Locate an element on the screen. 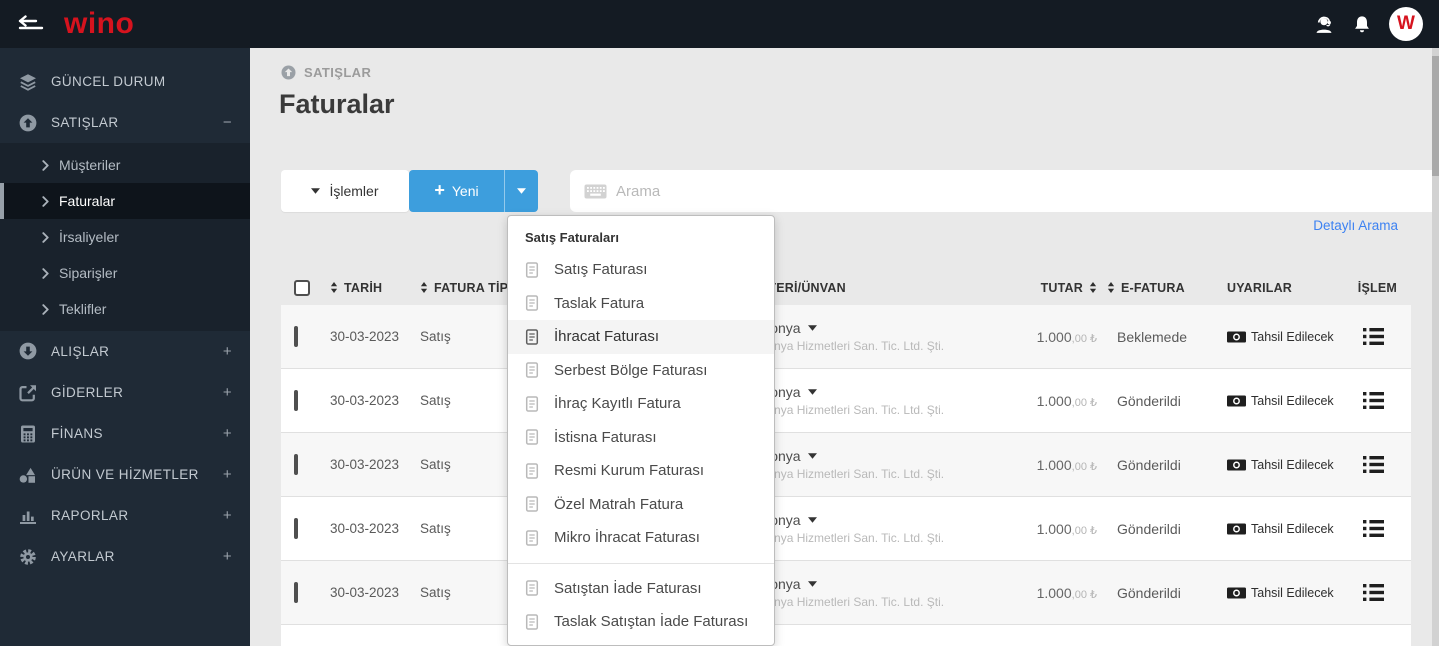  sidebar-item-giderler: GİDERLER + is located at coordinates (125, 392).